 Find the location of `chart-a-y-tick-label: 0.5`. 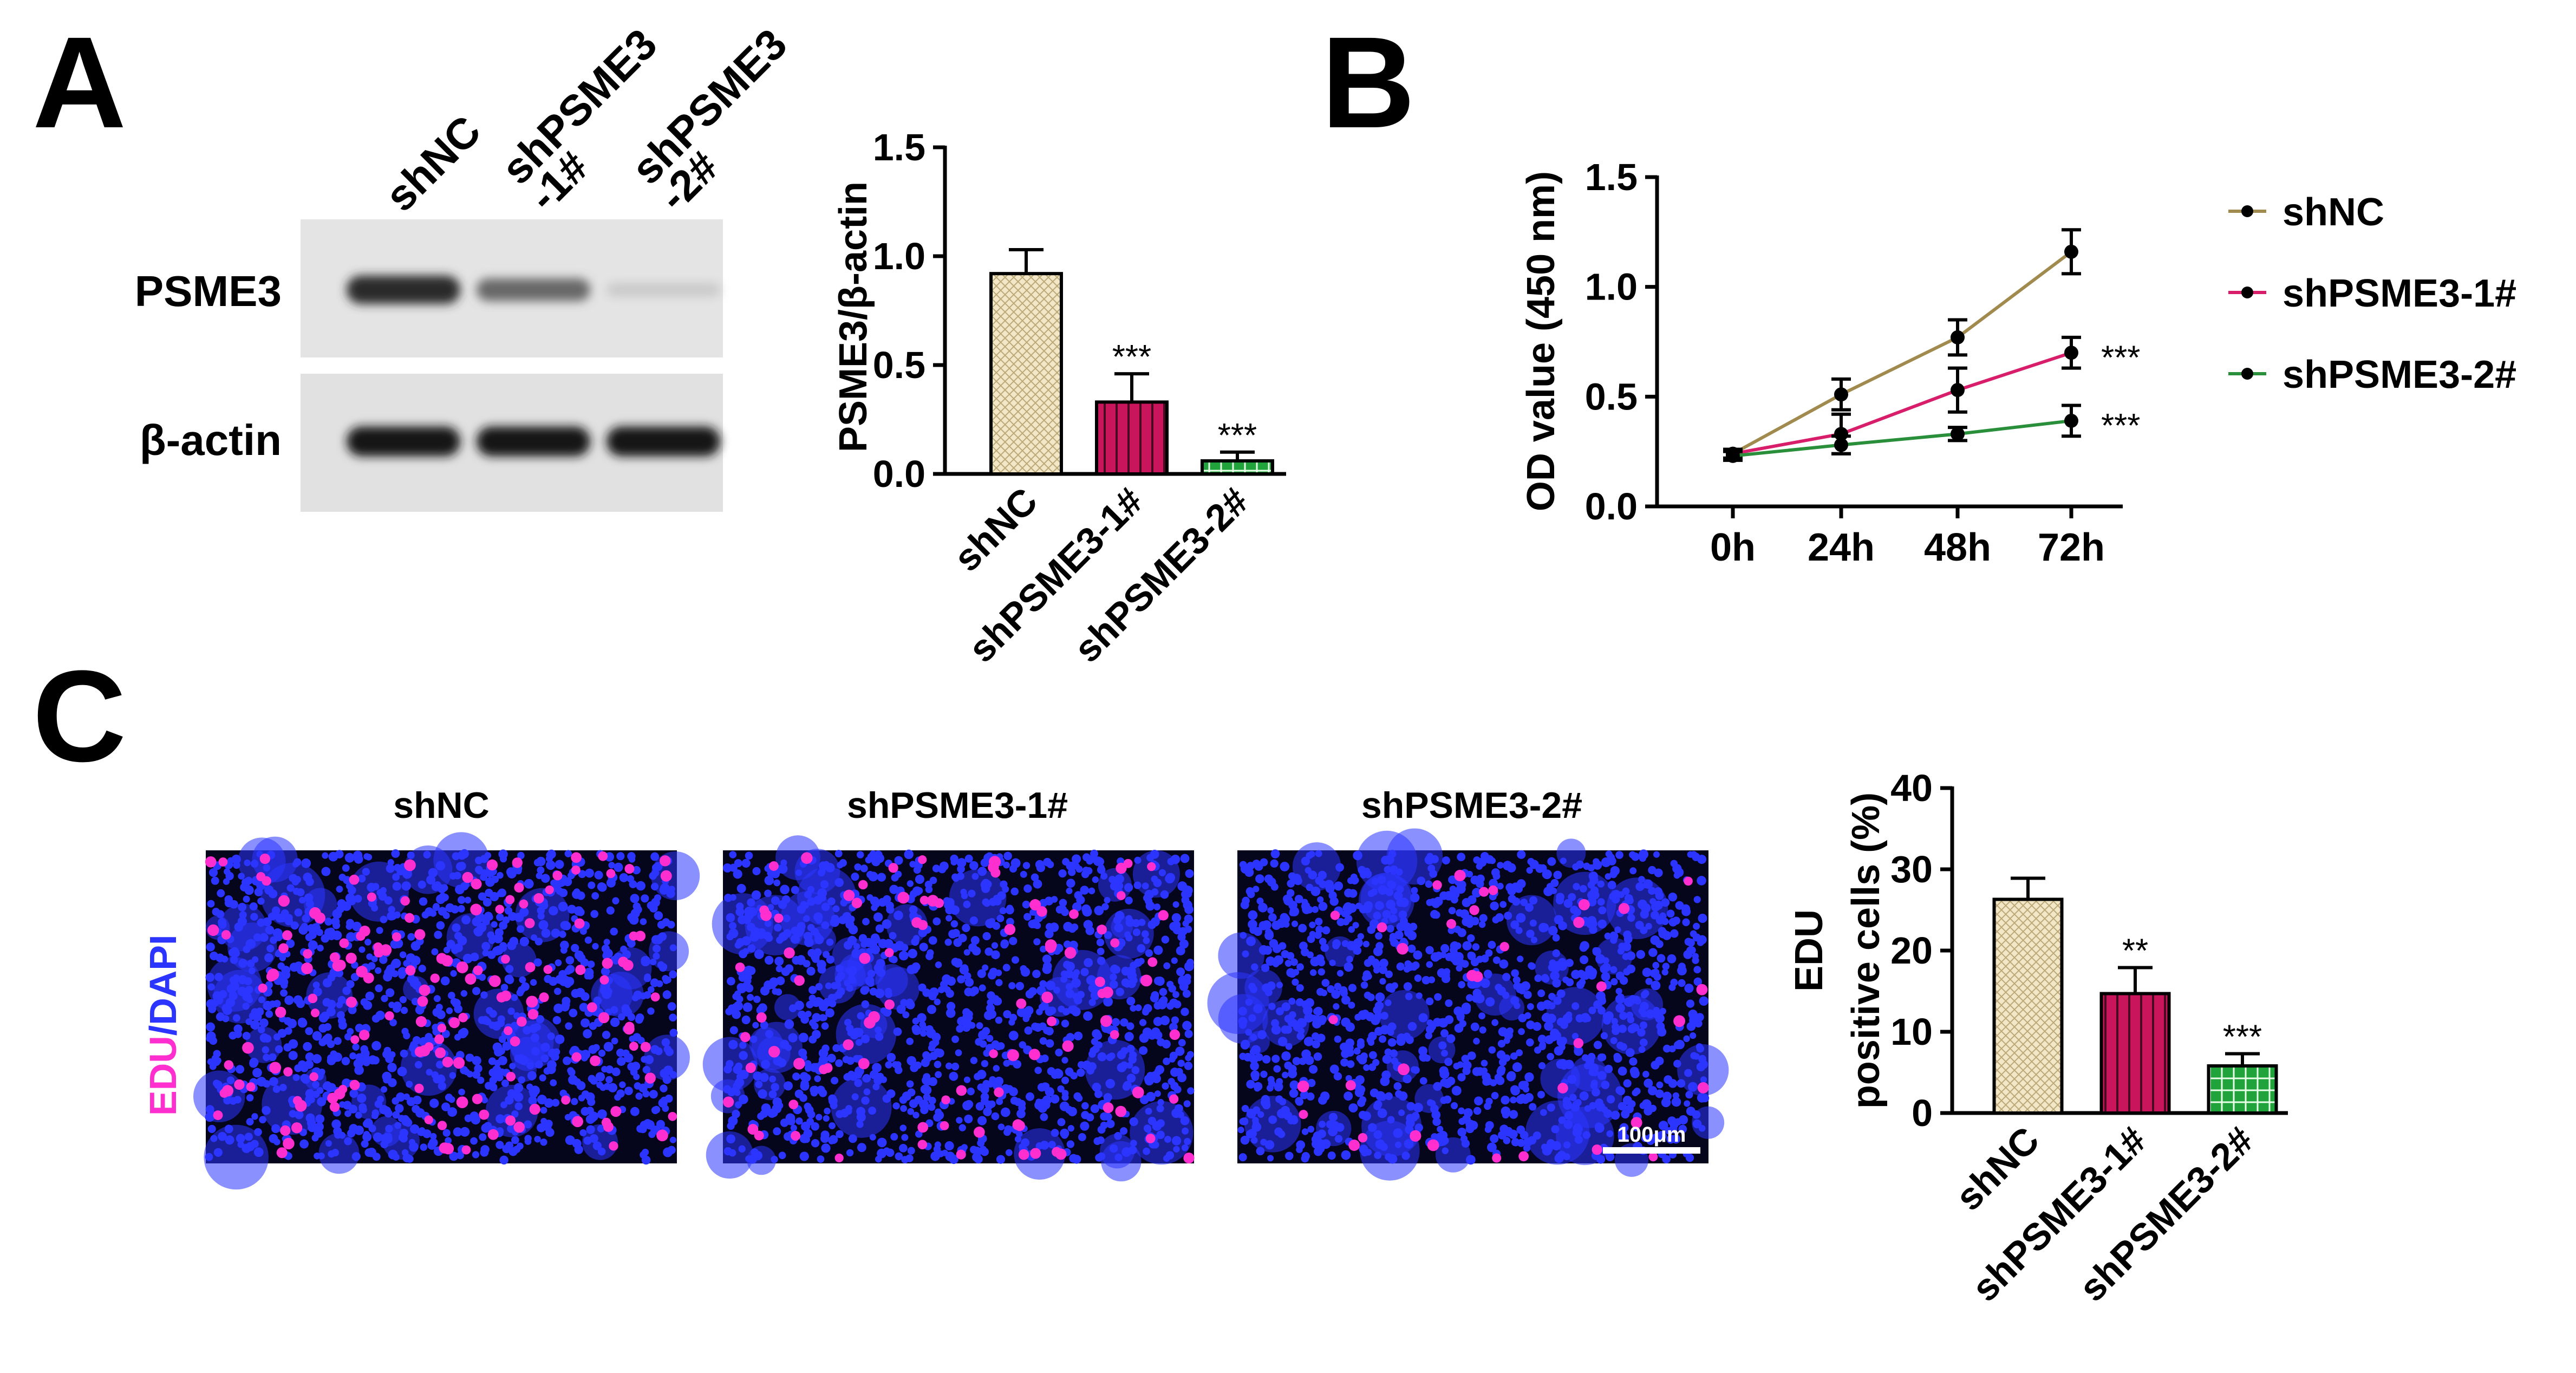

chart-a-y-tick-label: 0.5 is located at coordinates (899, 365).